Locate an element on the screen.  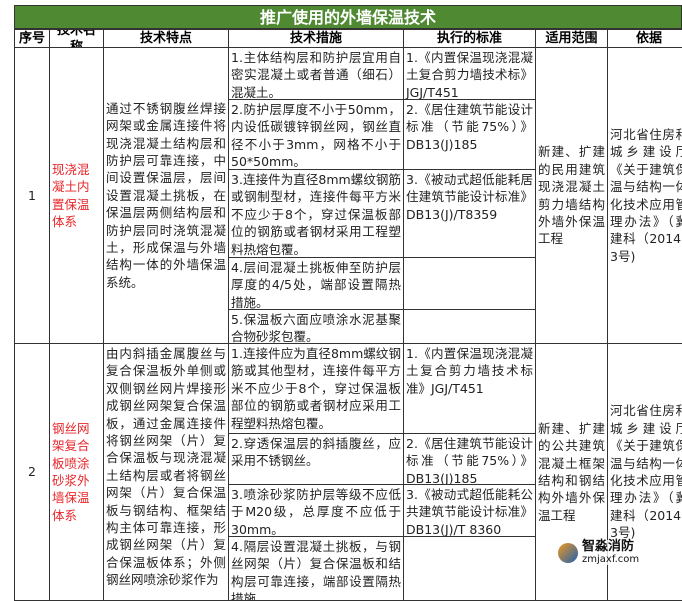
measure-item: 2.穿透保温层的斜插腹丝，应采用不锈钢丝。 is located at coordinates (316, 459).